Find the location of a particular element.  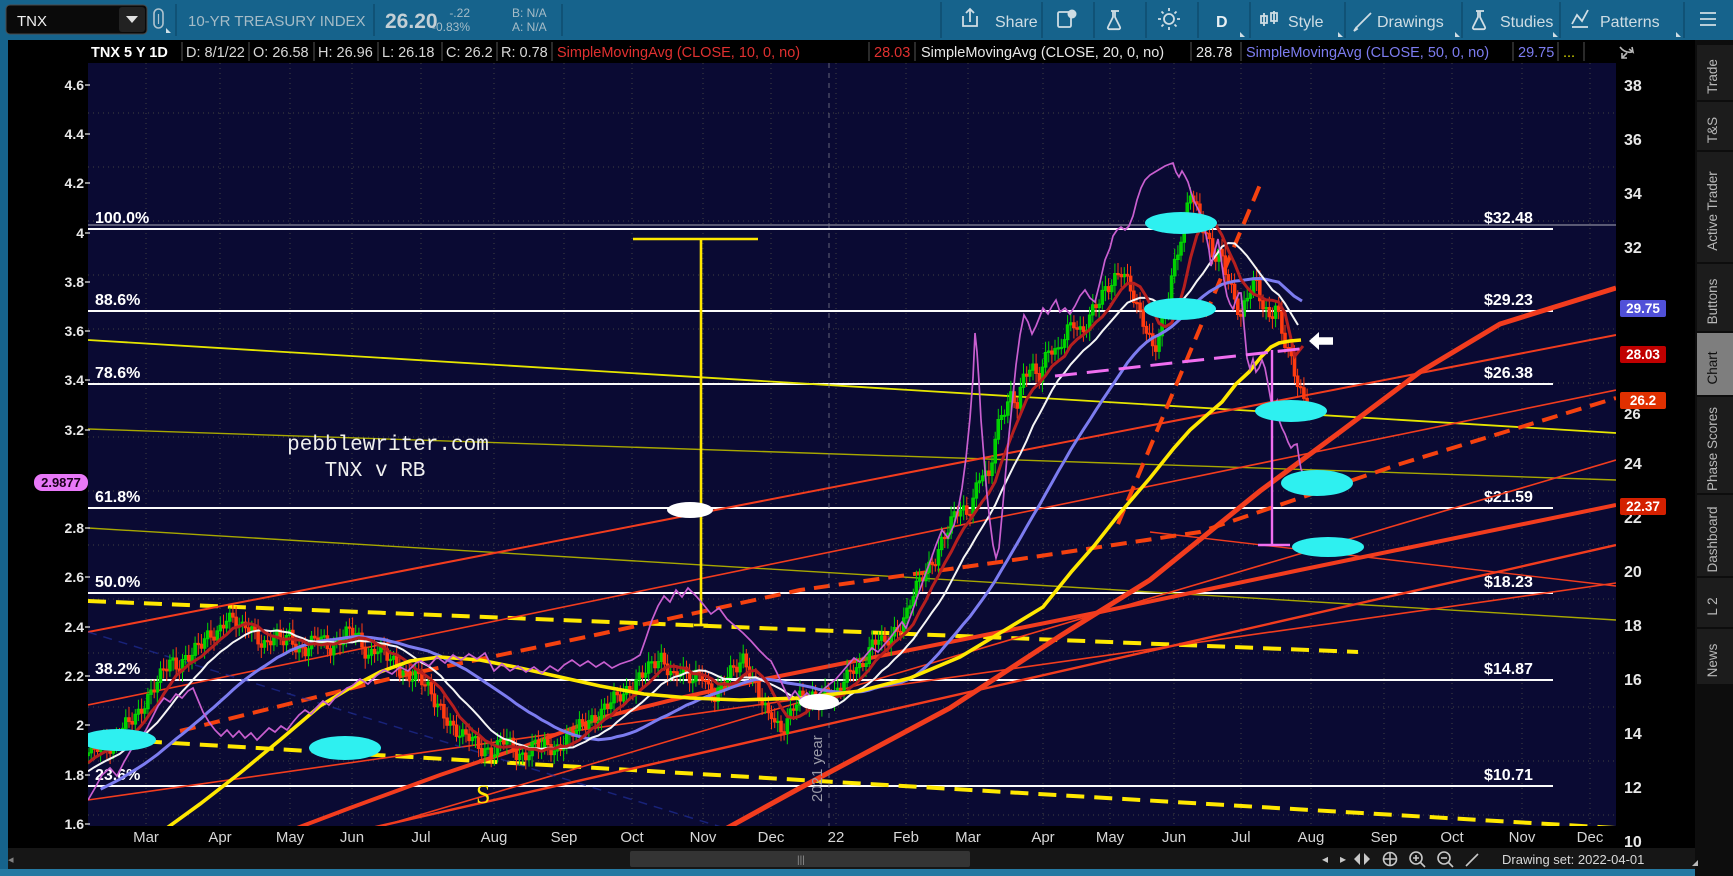

svg-text: 18 is located at coordinates (1633, 626).